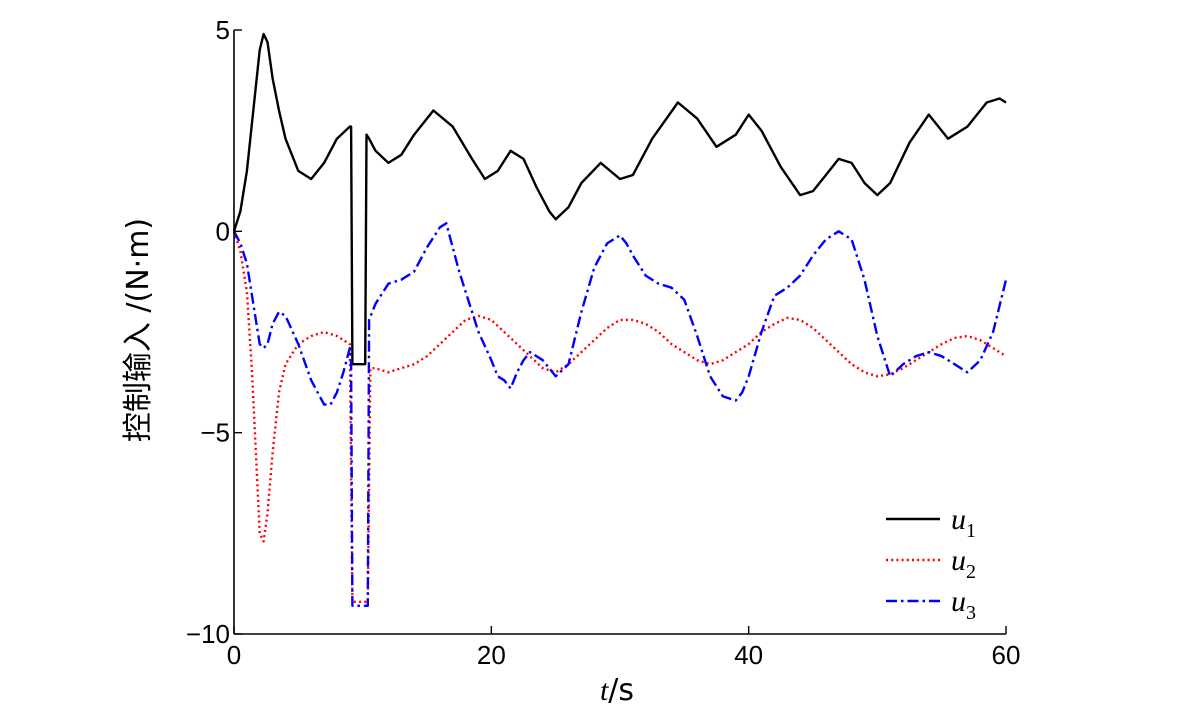  I want to click on x-axis-label-italic: t, so click(604, 690).